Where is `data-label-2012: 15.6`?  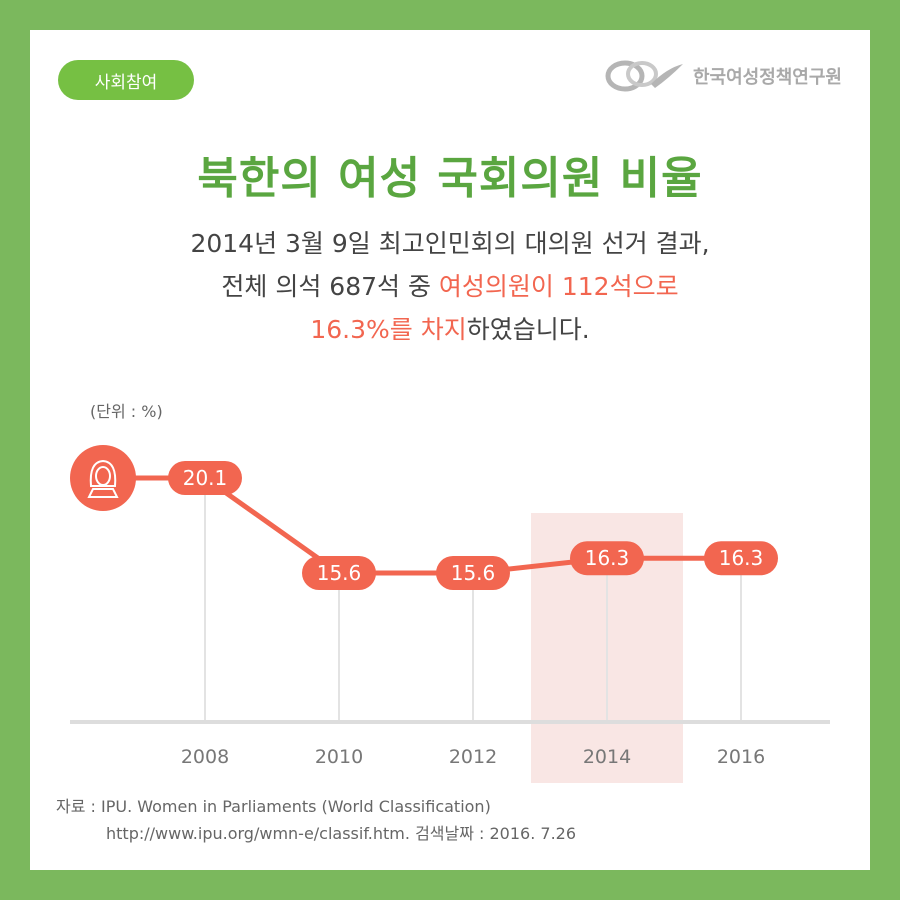
data-label-2012: 15.6 is located at coordinates (473, 573).